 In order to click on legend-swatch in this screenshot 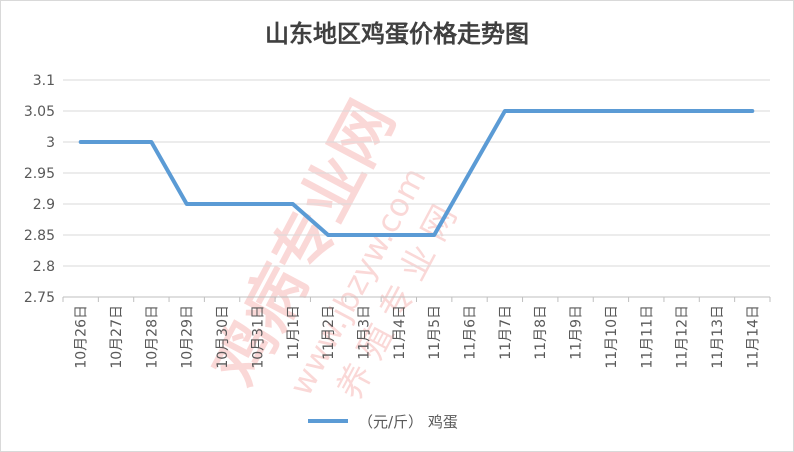, I will do `click(328, 421)`.